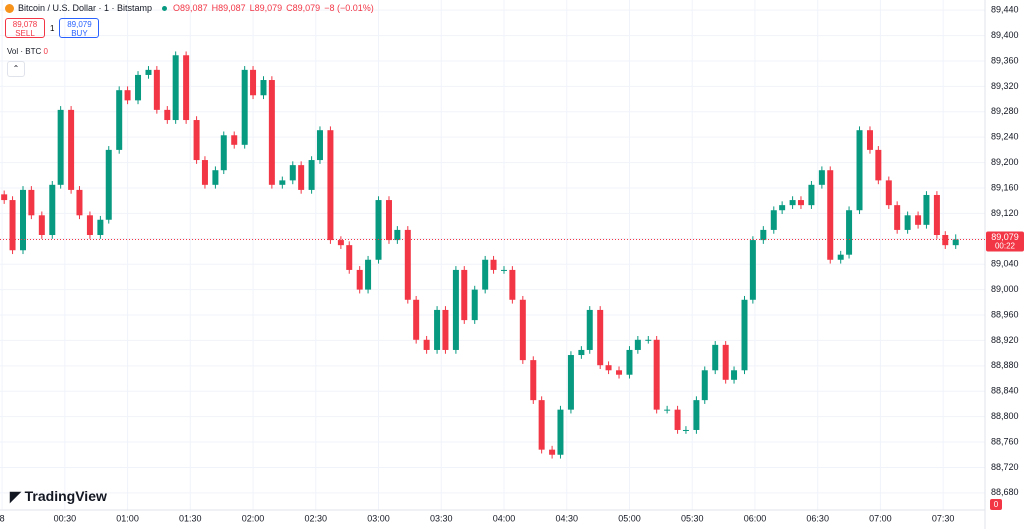 This screenshot has height=529, width=1024. I want to click on y-tick-label: 89,360, so click(1005, 60).